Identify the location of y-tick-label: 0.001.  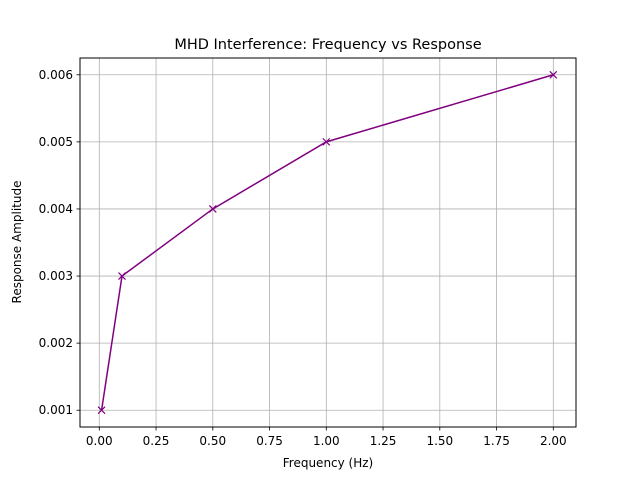
(56, 410).